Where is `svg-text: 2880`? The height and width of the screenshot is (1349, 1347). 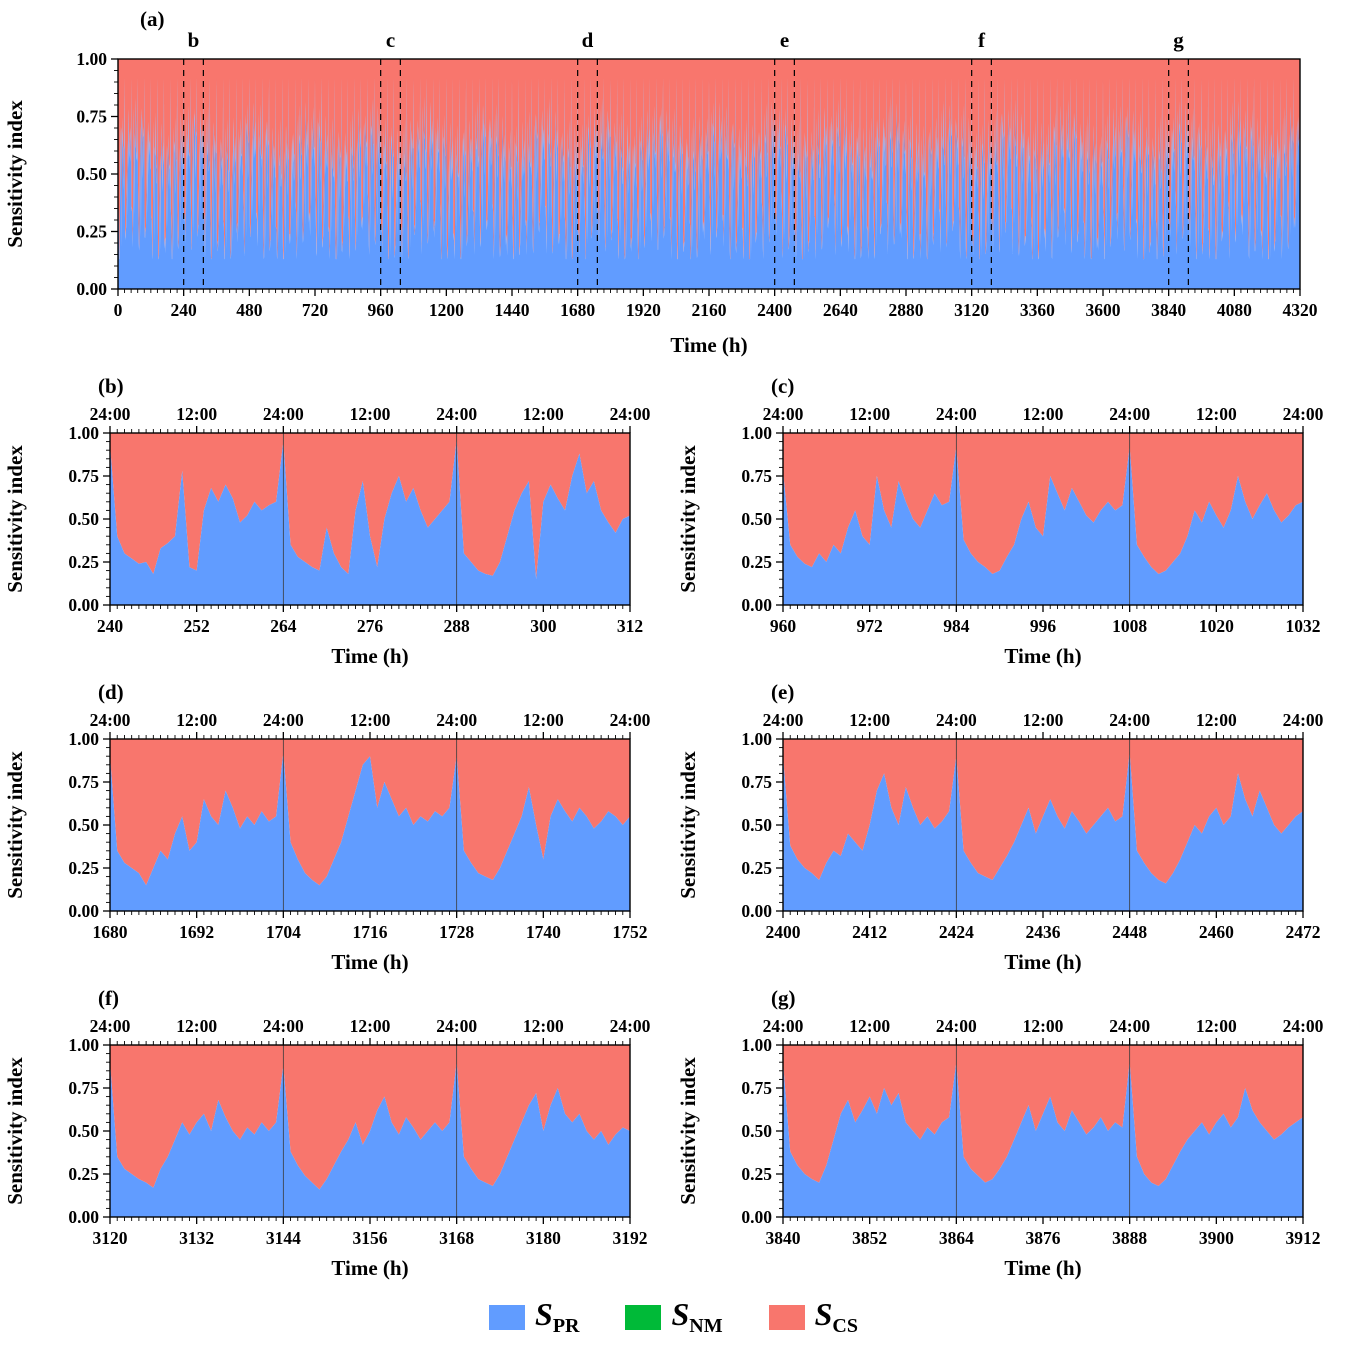 svg-text: 2880 is located at coordinates (906, 310).